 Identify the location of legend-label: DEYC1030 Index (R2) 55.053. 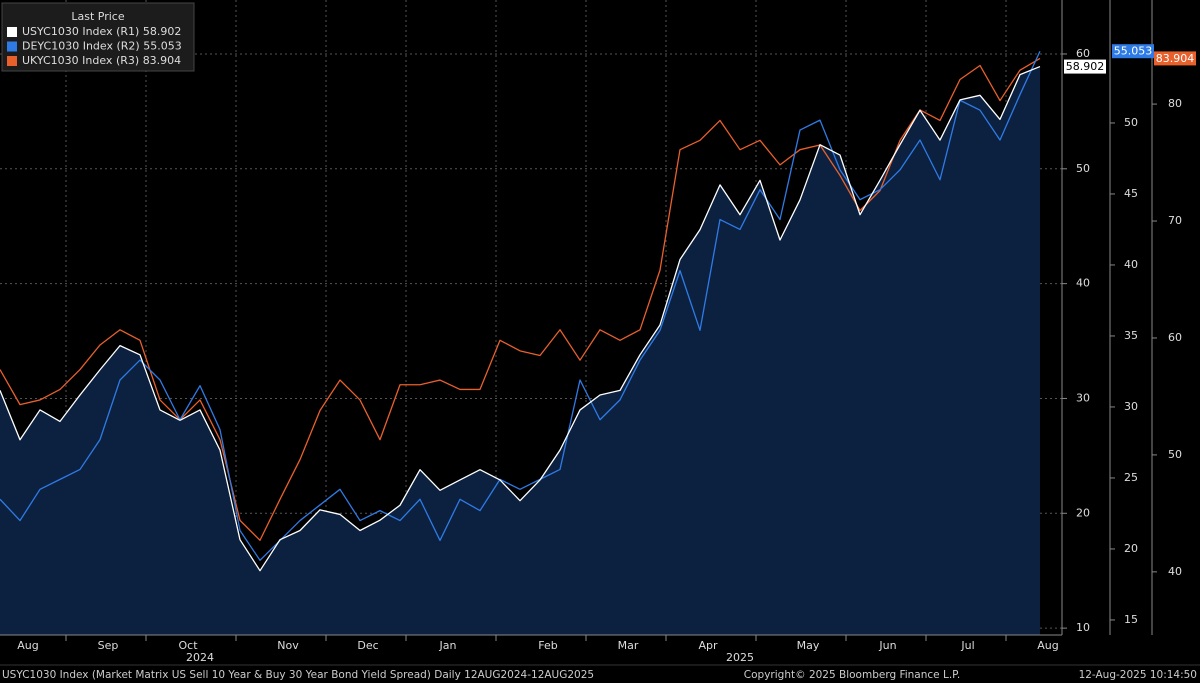
(102, 46).